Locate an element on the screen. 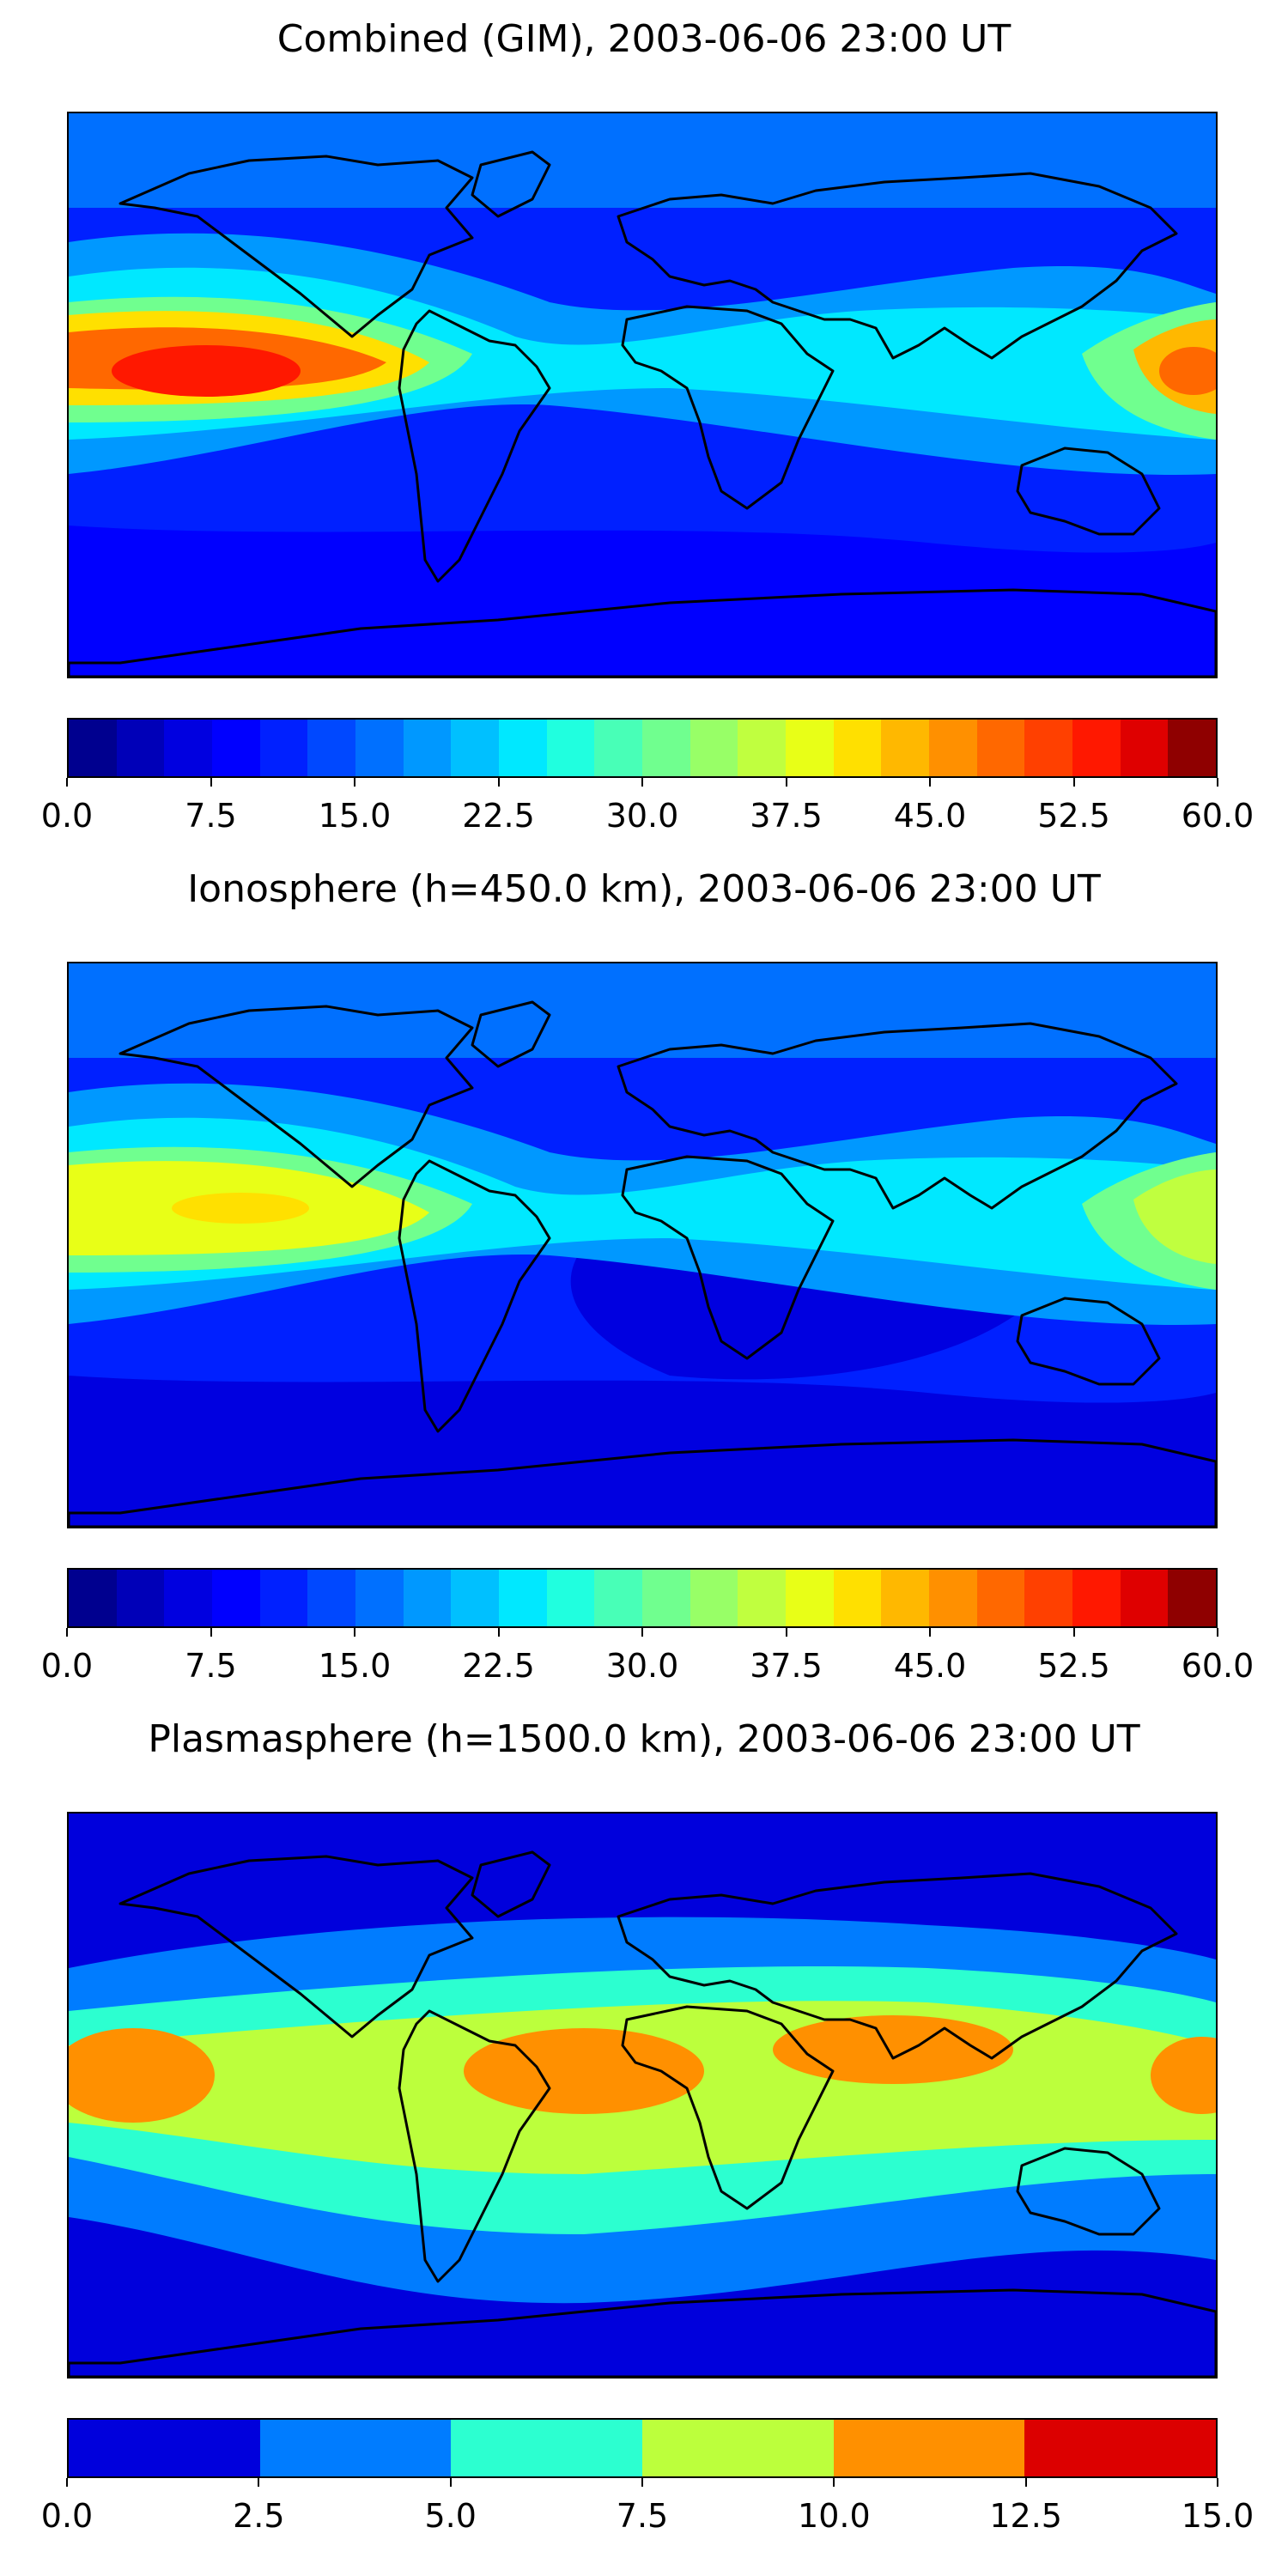 The height and width of the screenshot is (2576, 1288). colorbar-tick-label: 2.5 is located at coordinates (259, 2516).